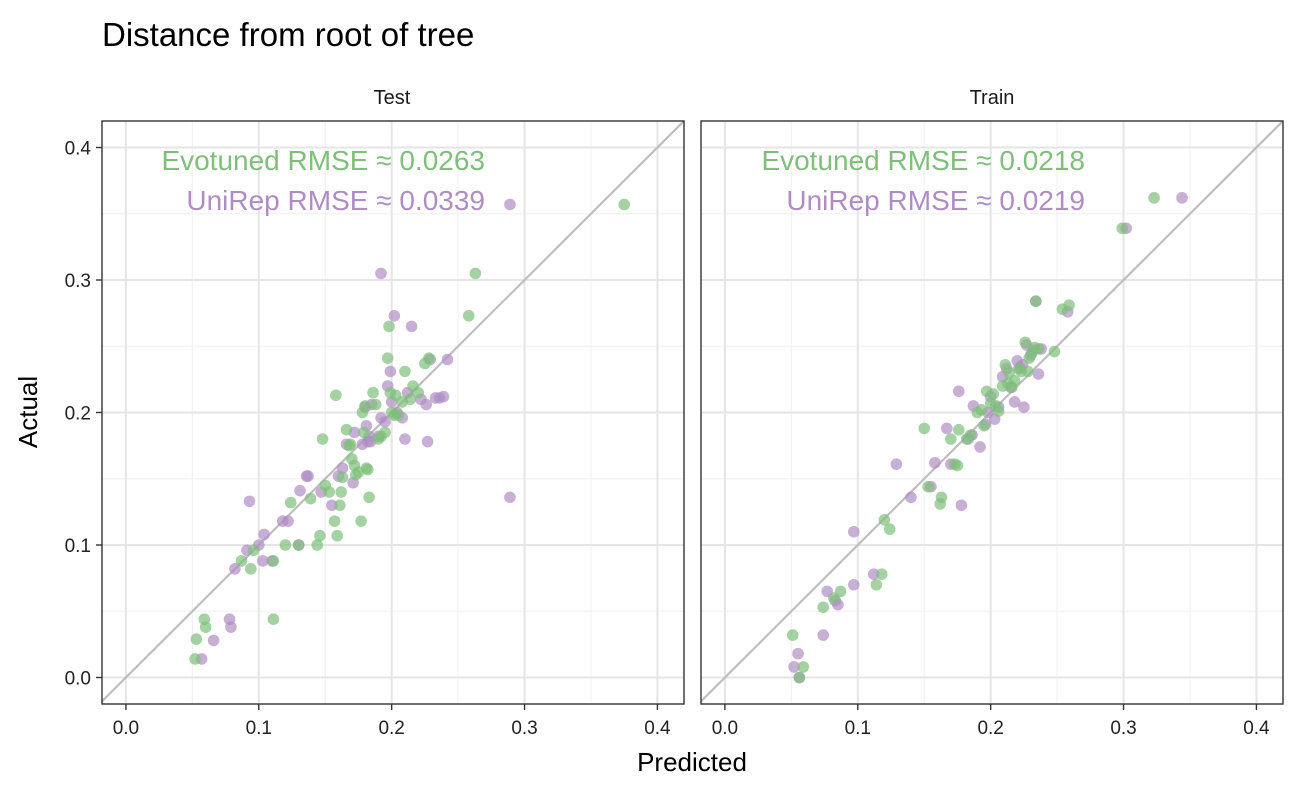 The image size is (1300, 800). What do you see at coordinates (335, 200) in the screenshot?
I see `rmse-unirep-test: UniRep RMSE ≈ 0.0339` at bounding box center [335, 200].